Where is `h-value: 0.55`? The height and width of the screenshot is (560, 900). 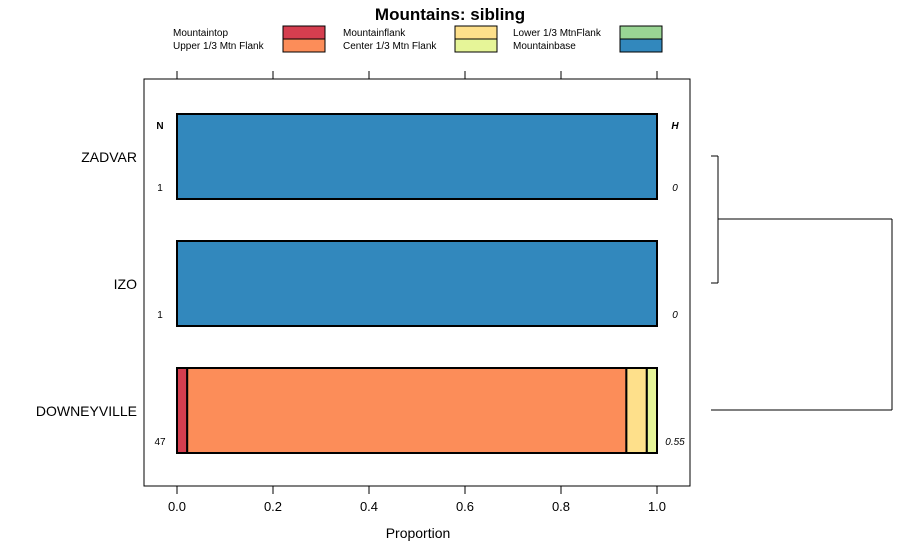
h-value: 0.55 is located at coordinates (675, 442).